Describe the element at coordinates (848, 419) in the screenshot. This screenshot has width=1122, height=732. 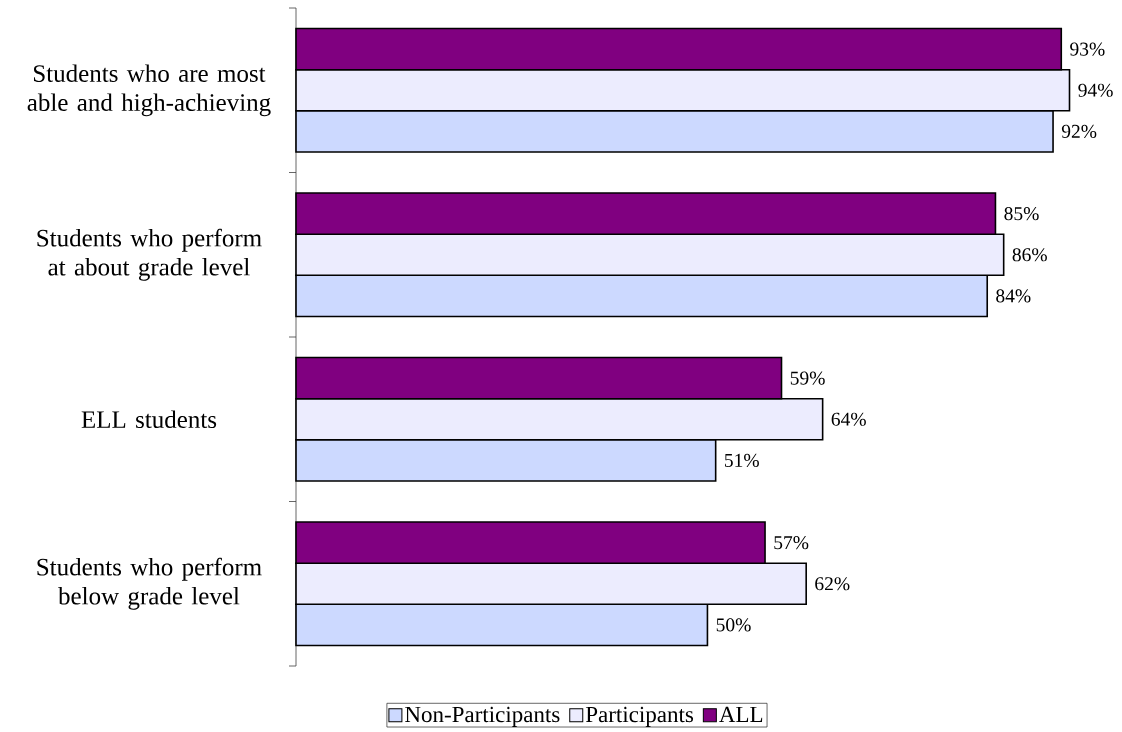
I see `data-label: 64%` at that location.